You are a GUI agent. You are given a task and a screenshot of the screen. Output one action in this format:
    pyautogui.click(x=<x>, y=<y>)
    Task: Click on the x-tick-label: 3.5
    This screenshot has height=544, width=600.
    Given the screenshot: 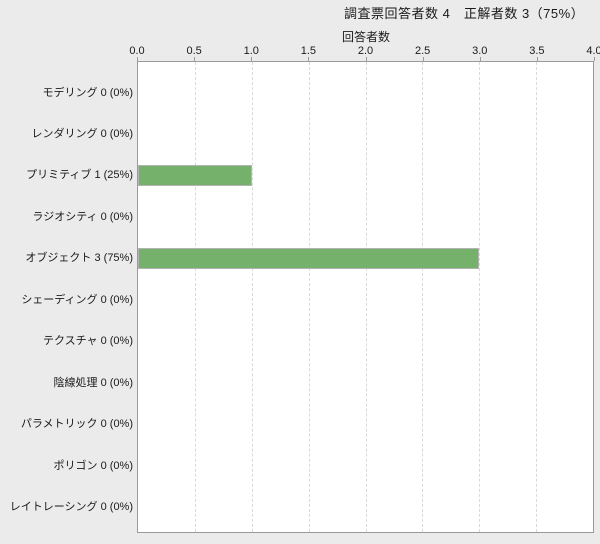 What is the action you would take?
    pyautogui.click(x=537, y=51)
    